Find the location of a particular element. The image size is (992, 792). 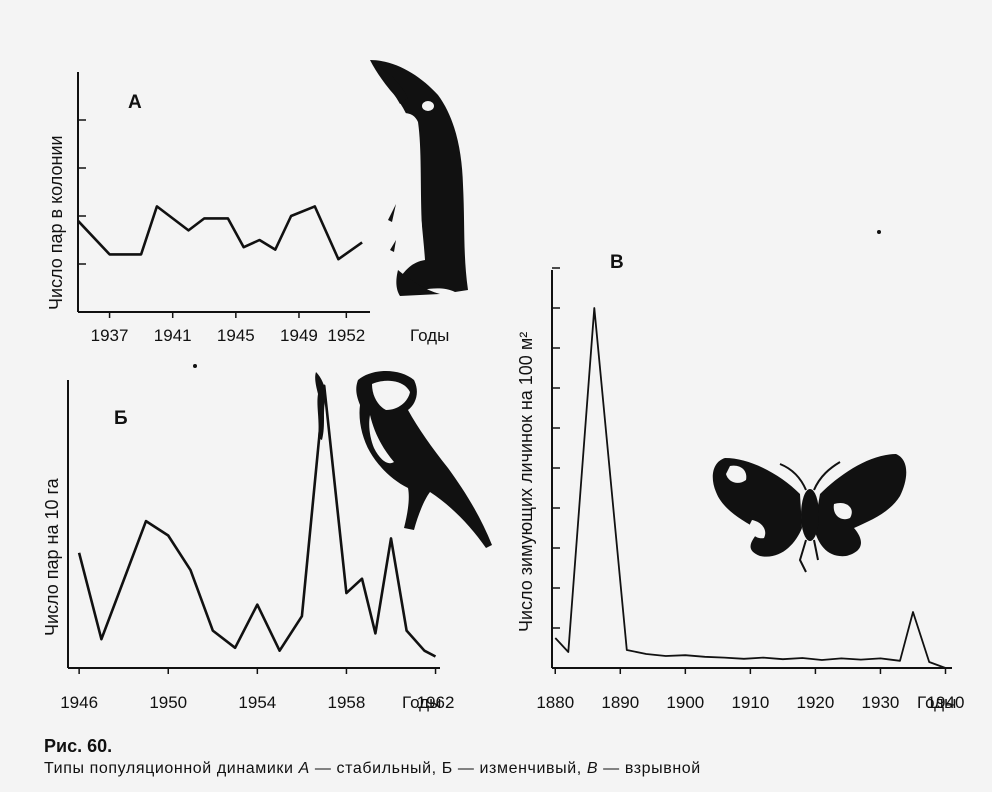

chart-b-x-tick-label: 1946 is located at coordinates (79, 702).